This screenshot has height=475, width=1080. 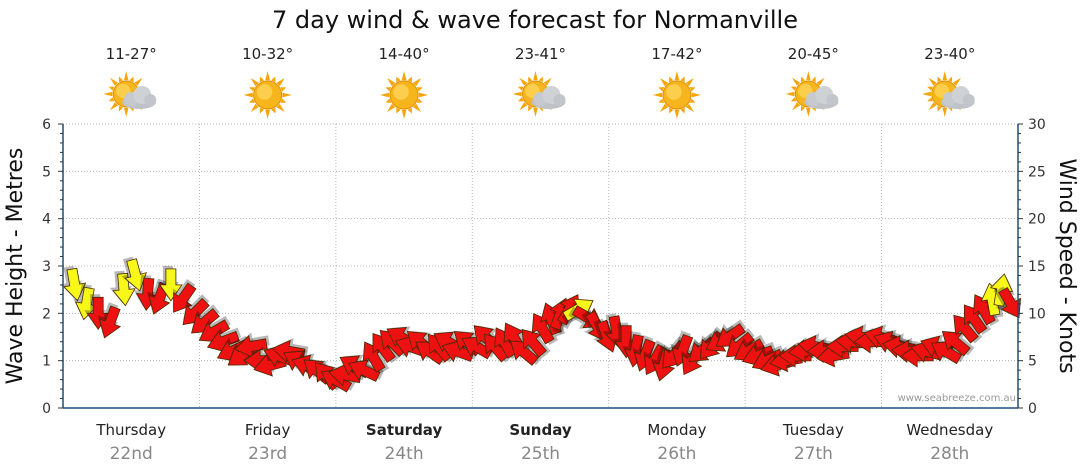 I want to click on day-forecast: 20-45°, so click(x=812, y=81).